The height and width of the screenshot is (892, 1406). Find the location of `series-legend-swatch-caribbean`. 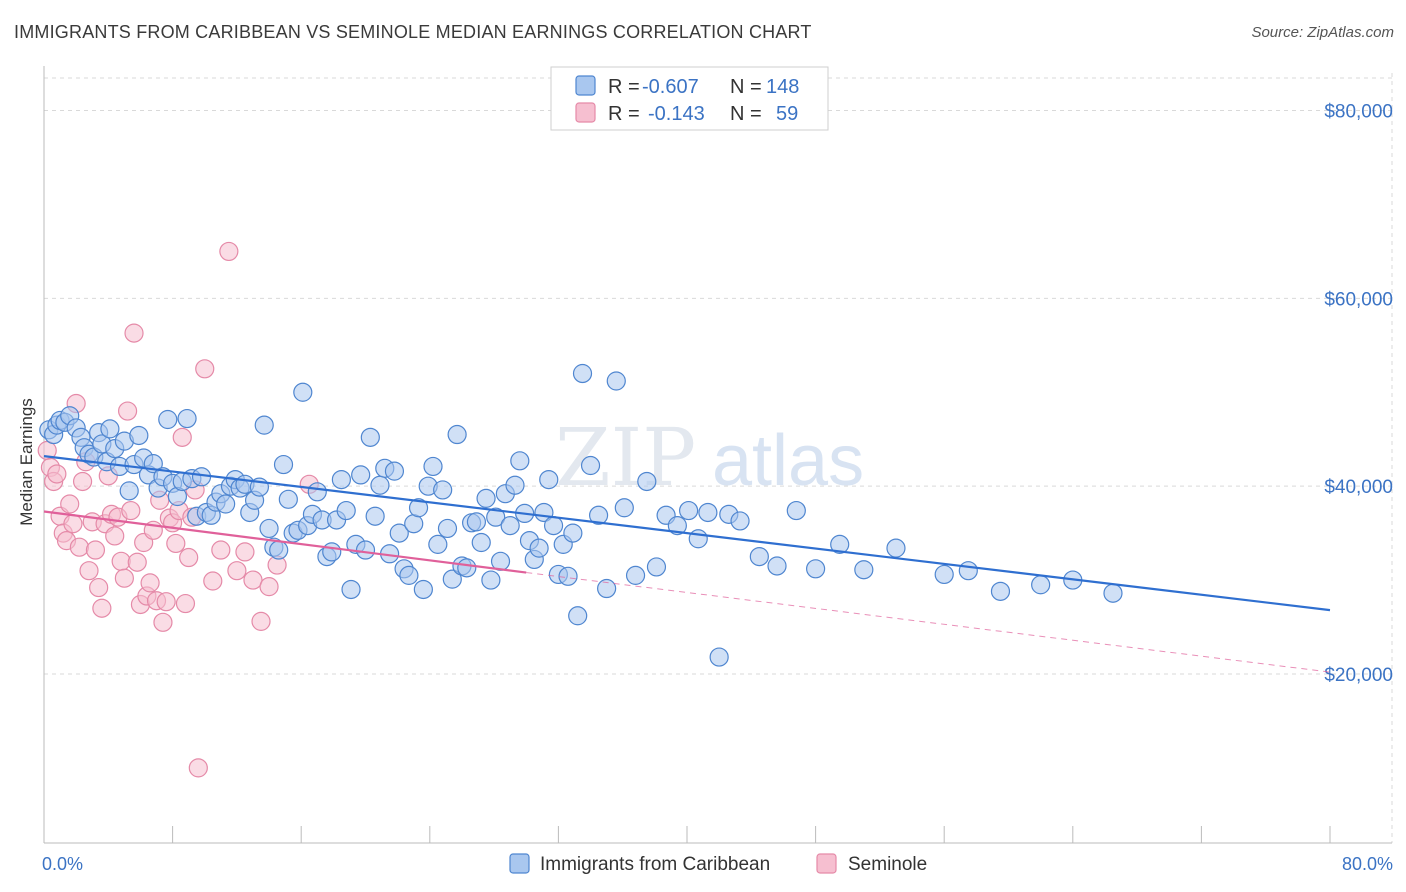

series-legend-swatch-caribbean is located at coordinates (519, 863).